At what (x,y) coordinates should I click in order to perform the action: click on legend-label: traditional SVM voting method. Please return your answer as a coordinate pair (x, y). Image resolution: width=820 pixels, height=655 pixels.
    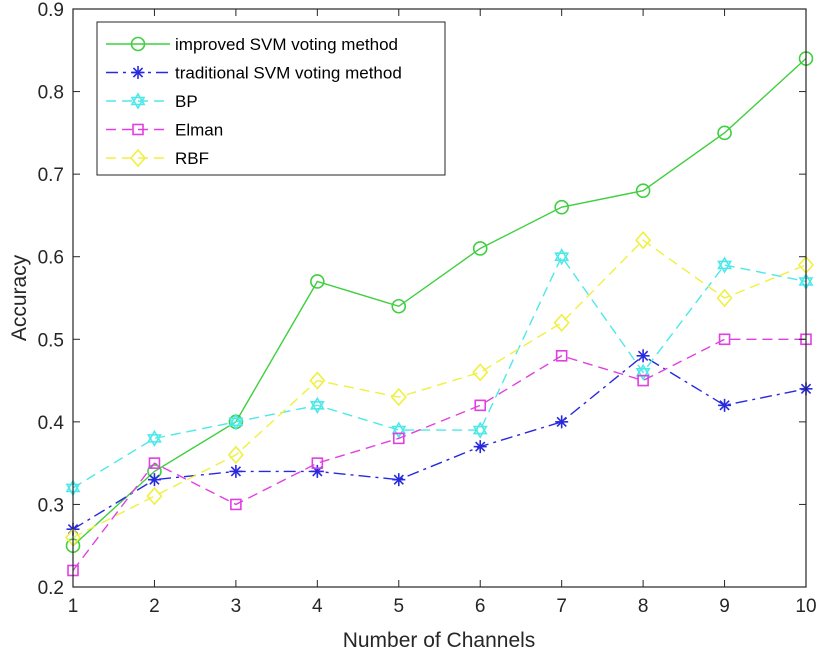
    Looking at the image, I should click on (288, 73).